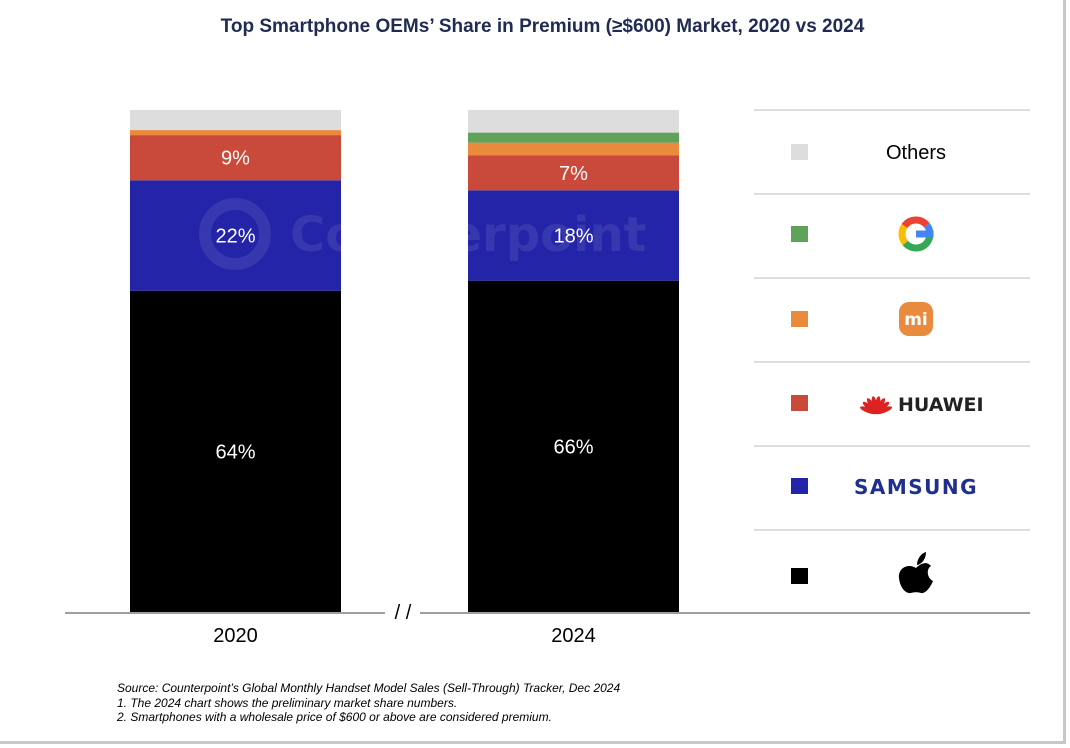 The width and height of the screenshot is (1070, 748). I want to click on data-label-apple-2024: 66%, so click(573, 447).